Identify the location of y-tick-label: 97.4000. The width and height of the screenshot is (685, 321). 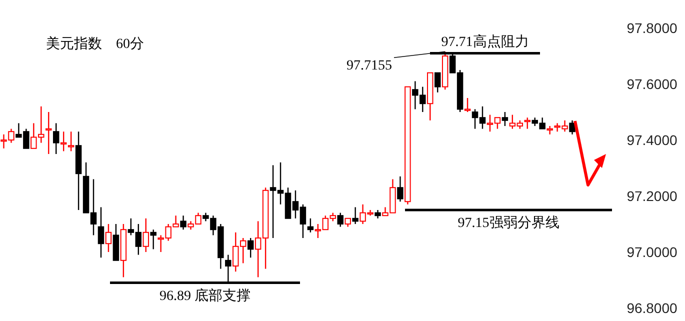
(652, 140).